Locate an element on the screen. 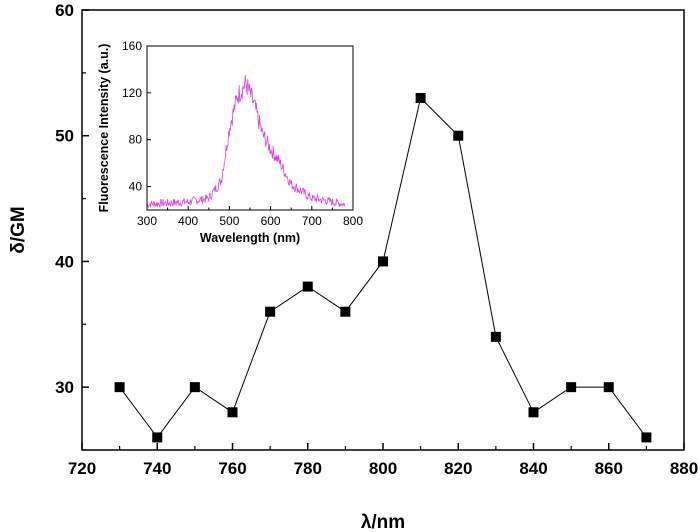 The width and height of the screenshot is (700, 532). inset-y-tick-label: 160 is located at coordinates (132, 46).